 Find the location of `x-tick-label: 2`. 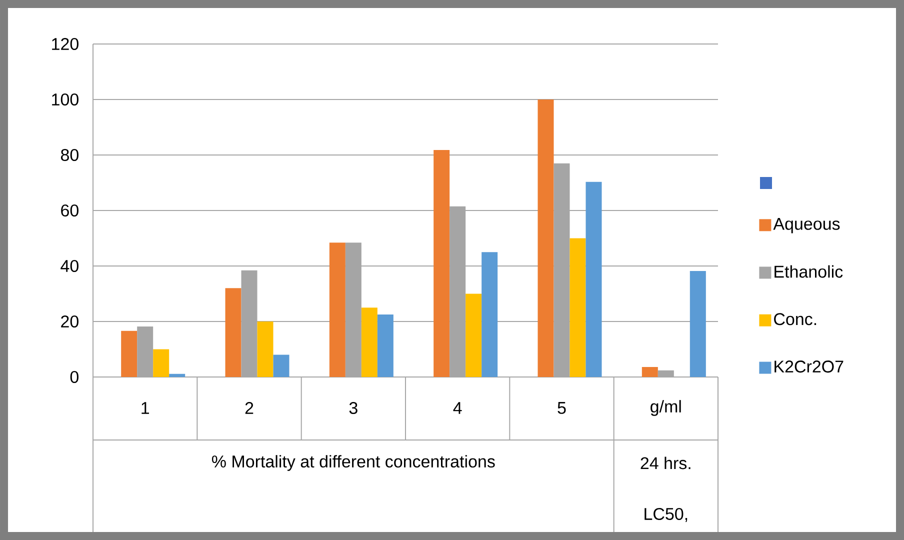

x-tick-label: 2 is located at coordinates (249, 408).